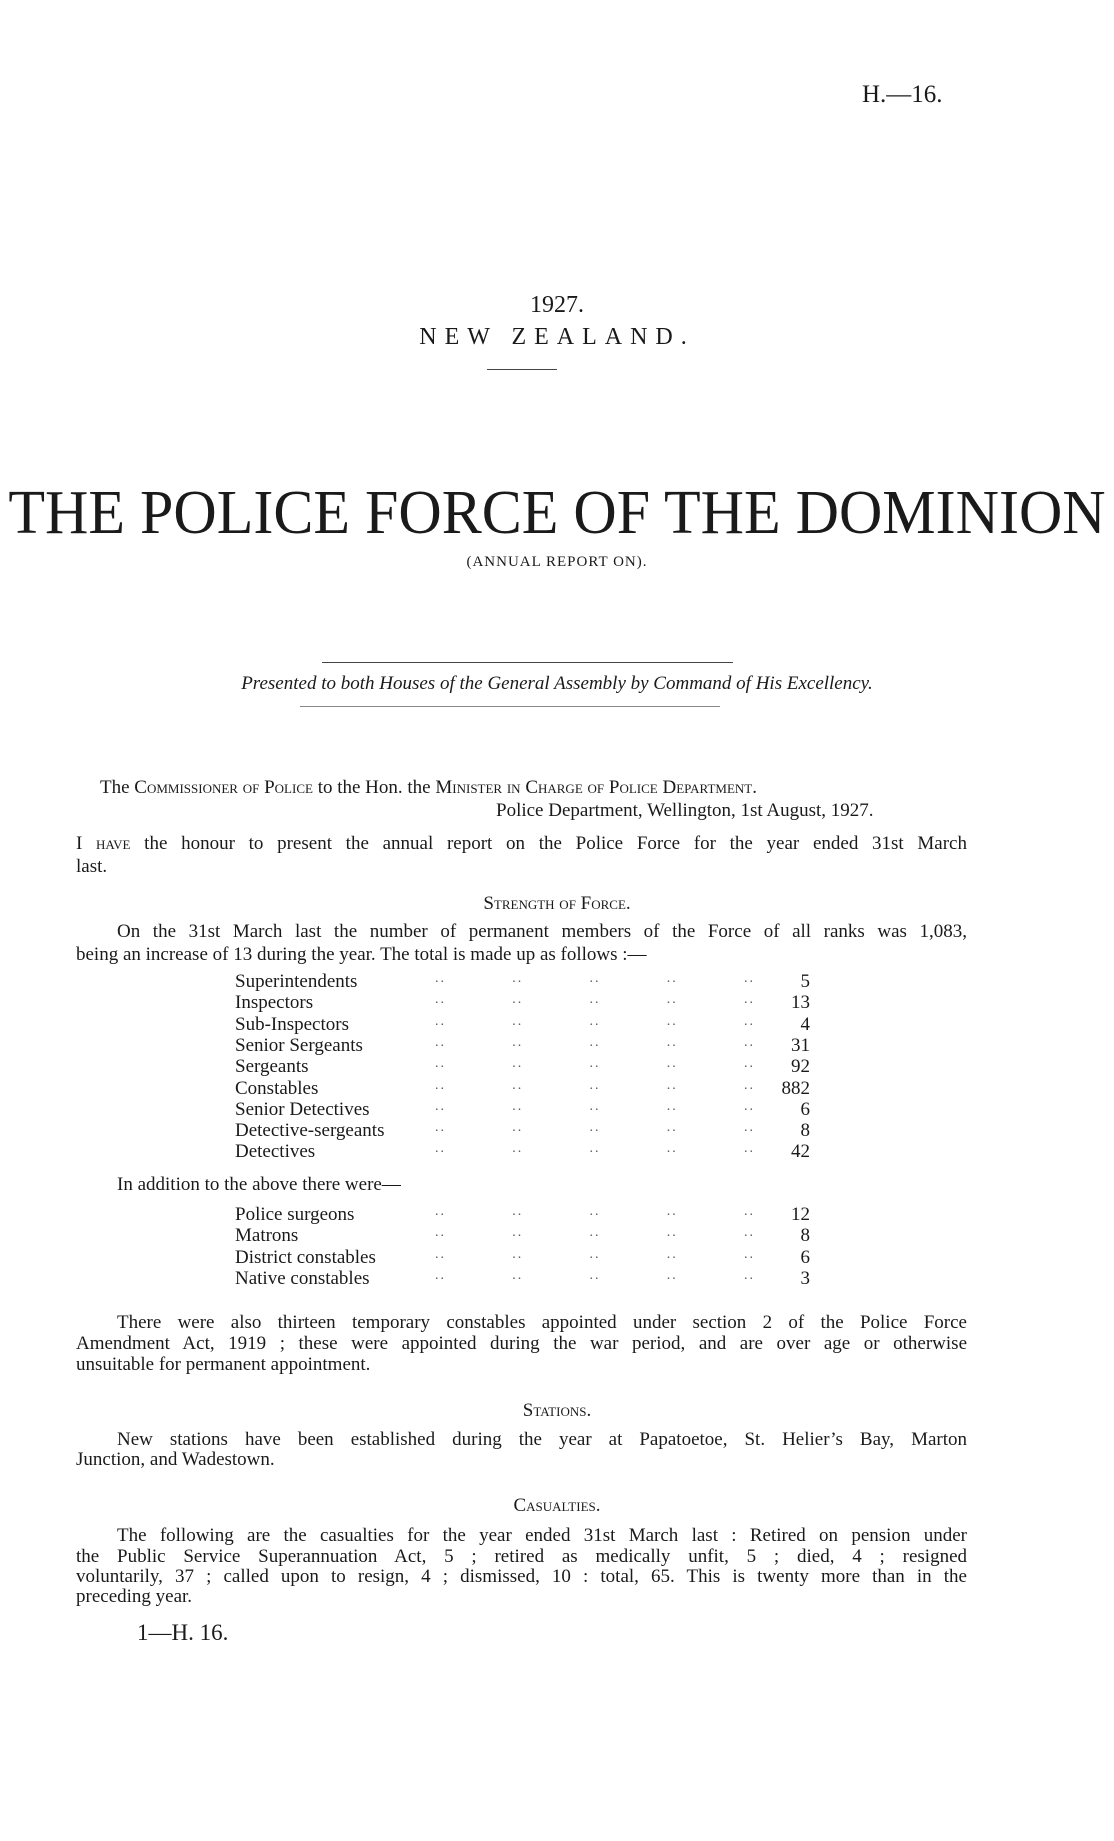 This screenshot has height=1841, width=1114. I want to click on signature-mark: 1—H. 16., so click(183, 1632).